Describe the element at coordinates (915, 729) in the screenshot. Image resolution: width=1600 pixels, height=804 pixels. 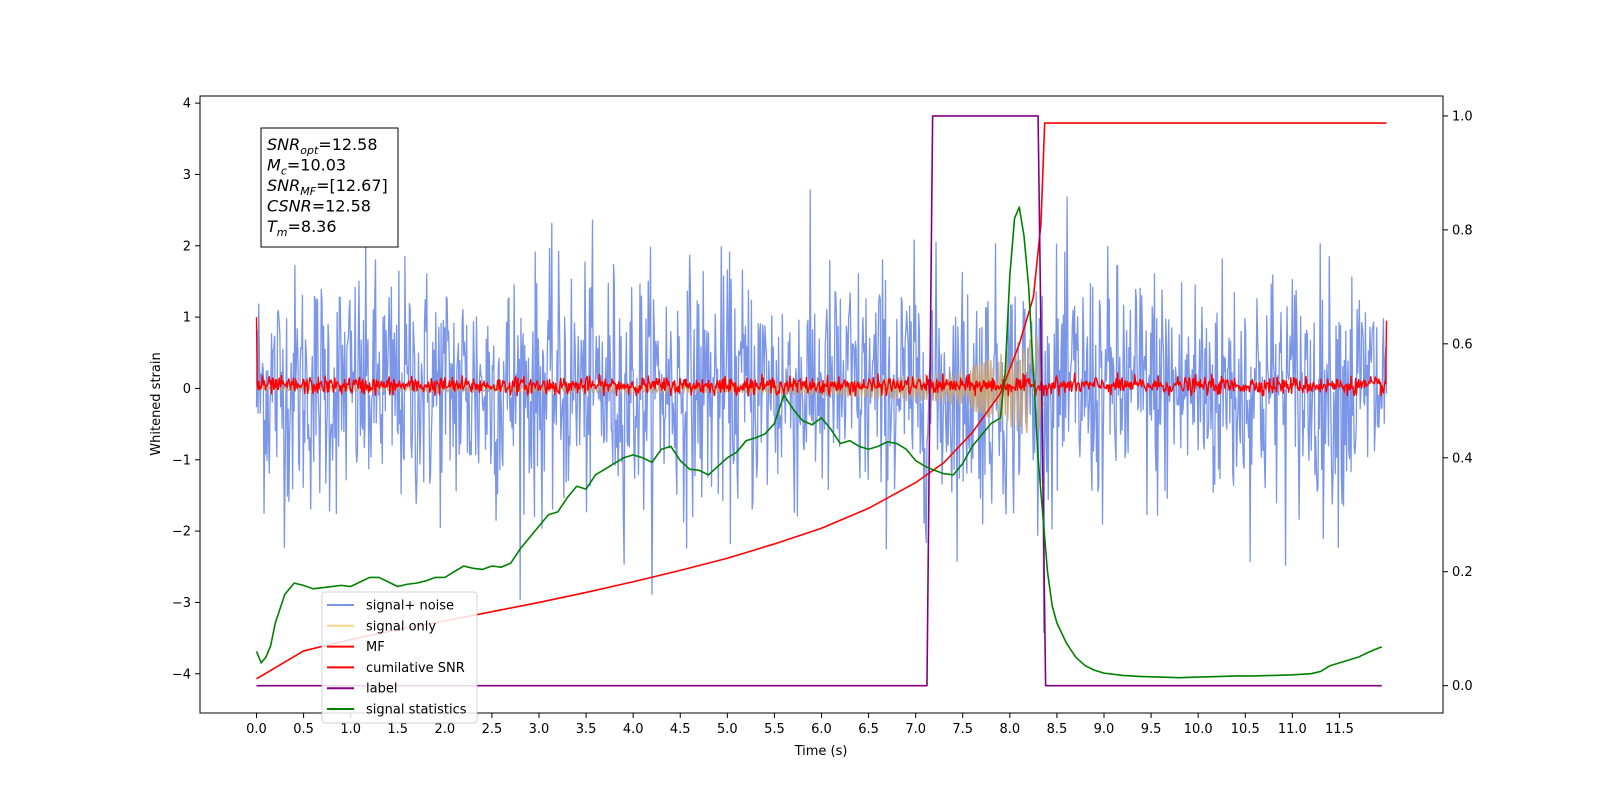
I see `x-tick-label: 7.0` at that location.